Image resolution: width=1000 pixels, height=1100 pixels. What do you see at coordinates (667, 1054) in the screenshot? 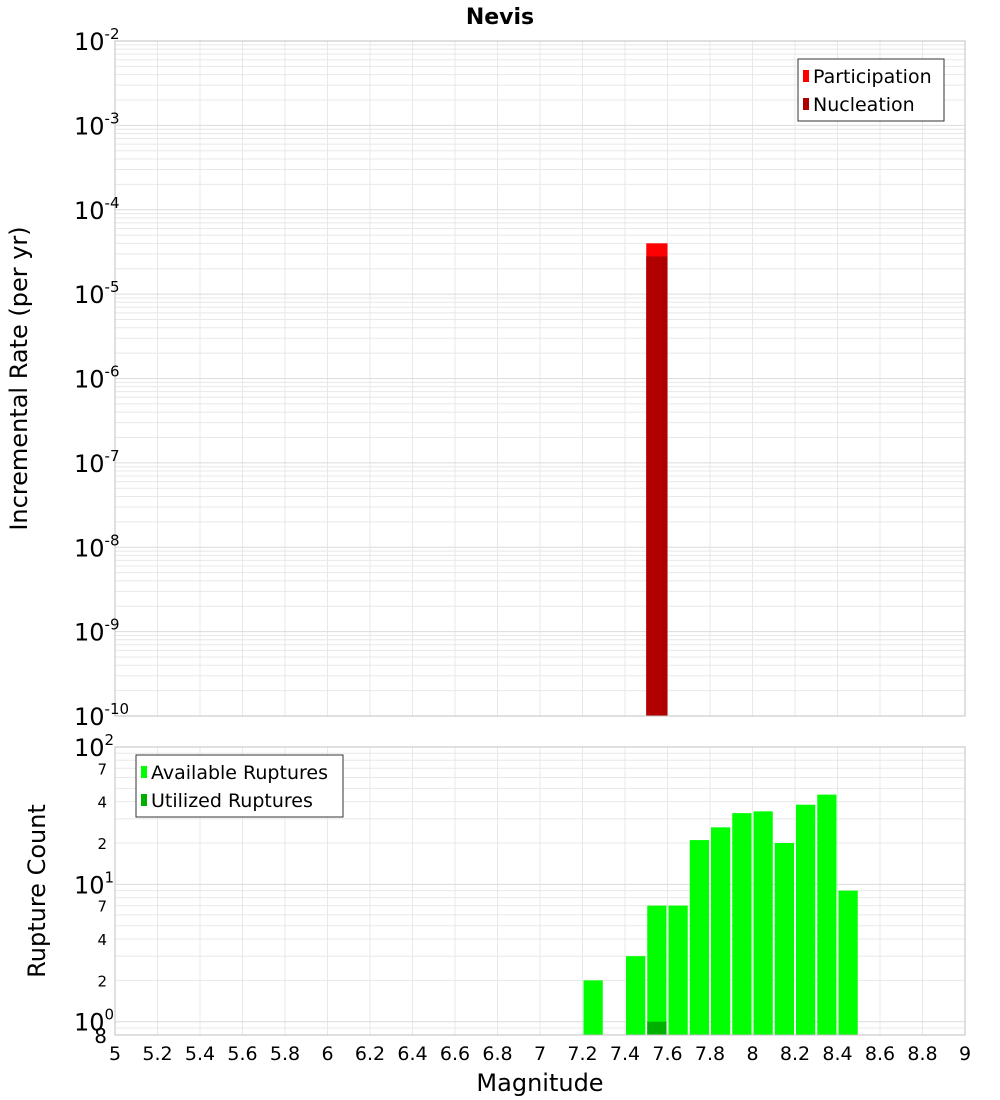
I see `x-tick-label: 7.6` at bounding box center [667, 1054].